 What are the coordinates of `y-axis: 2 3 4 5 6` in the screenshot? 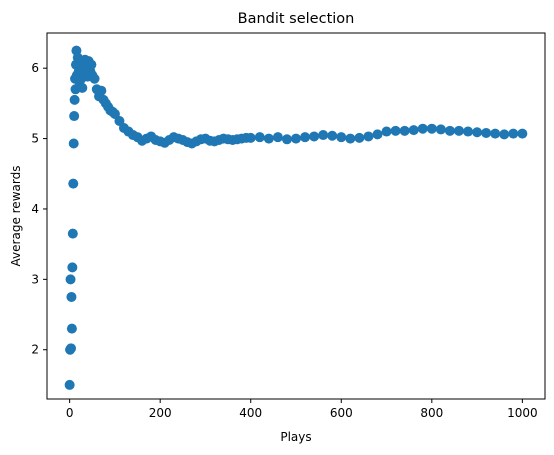 It's located at (39, 209).